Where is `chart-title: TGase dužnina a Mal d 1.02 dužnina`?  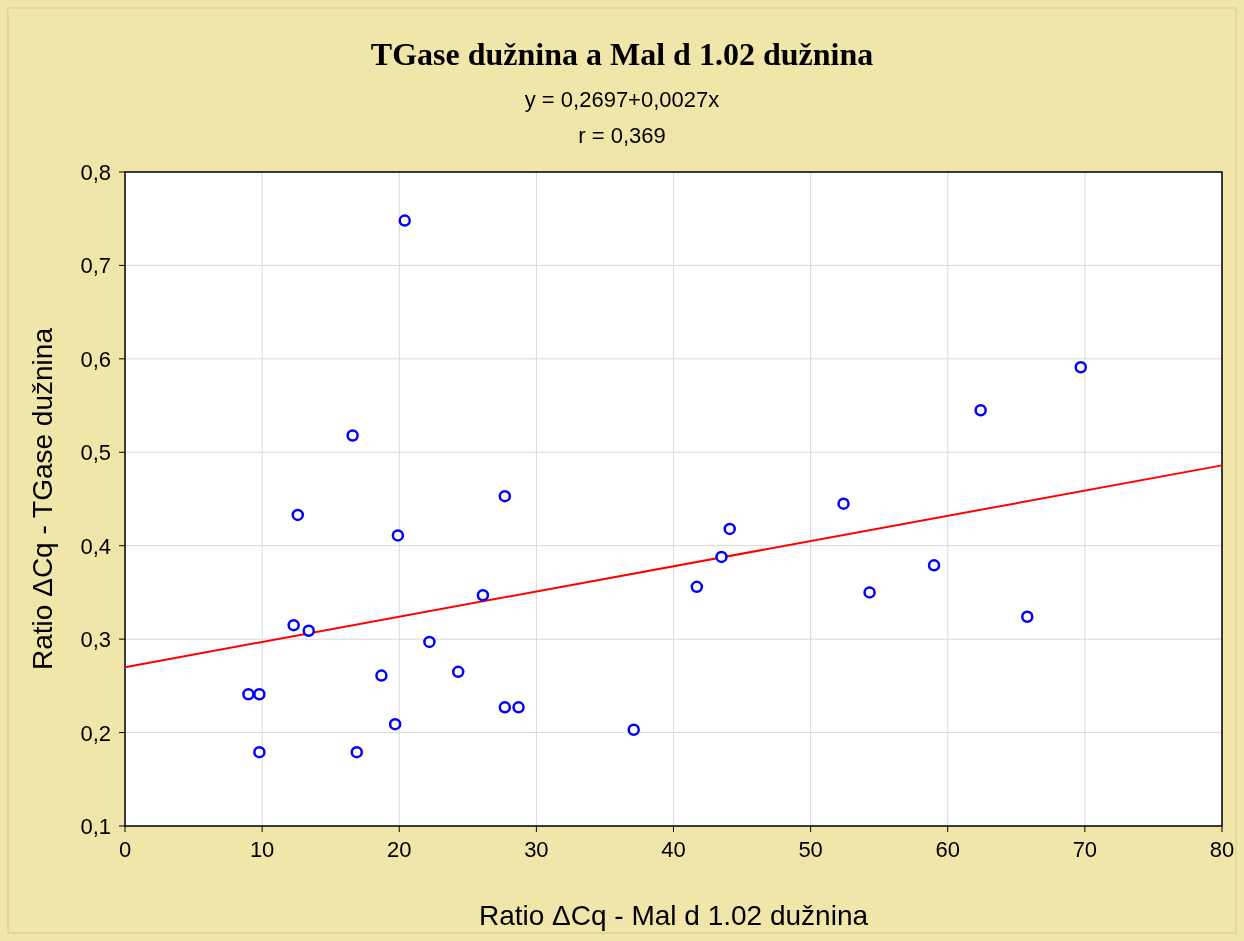
chart-title: TGase dužnina a Mal d 1.02 dužnina is located at coordinates (622, 54).